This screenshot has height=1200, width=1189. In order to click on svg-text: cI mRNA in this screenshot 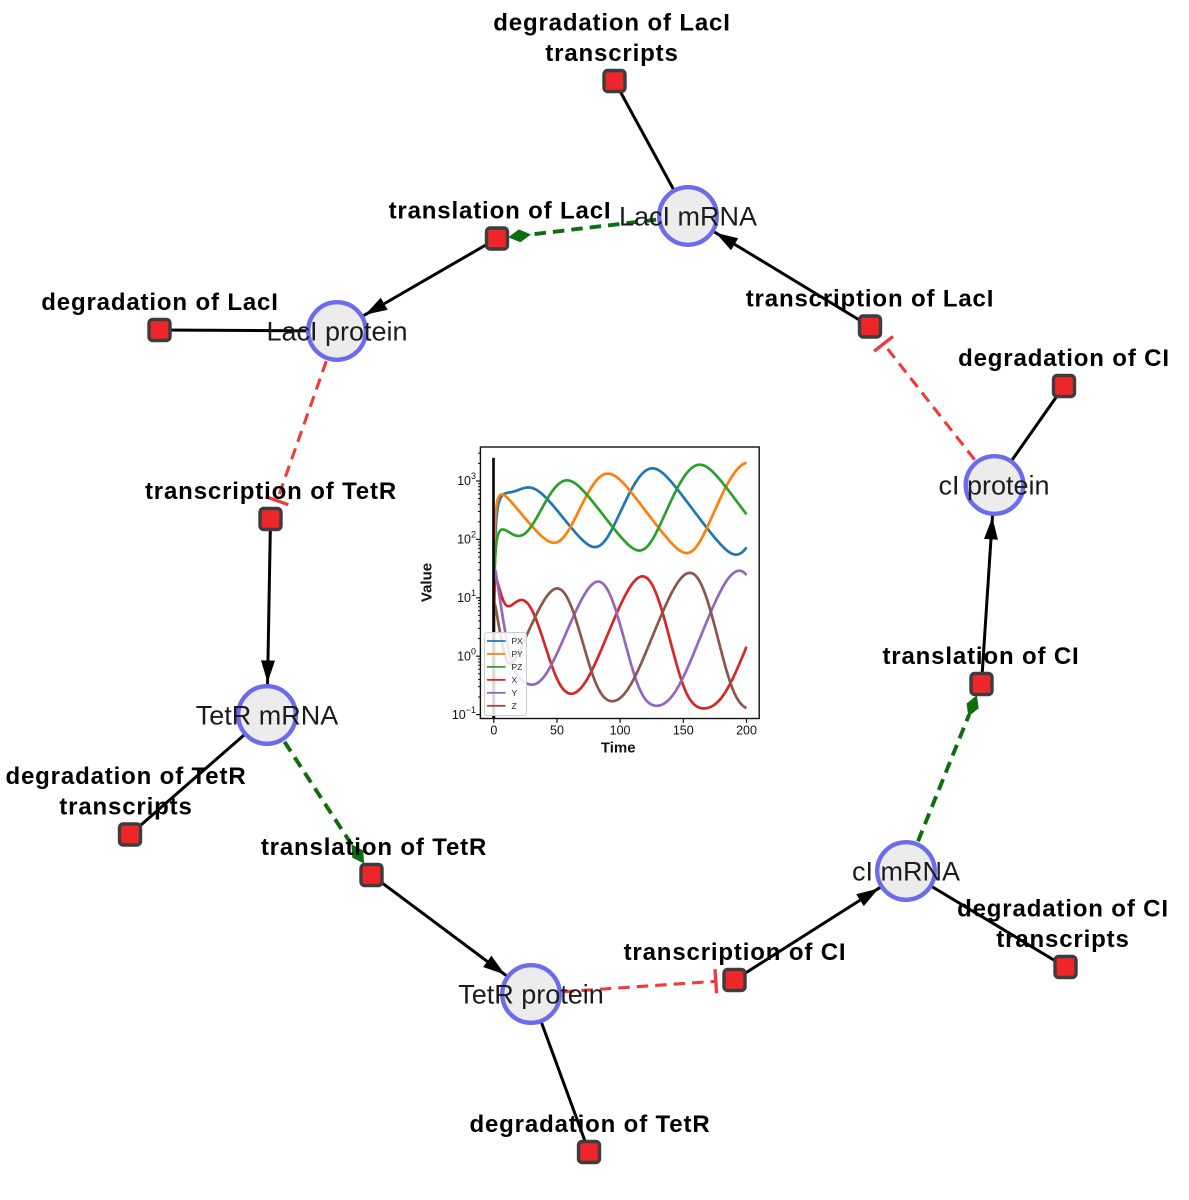, I will do `click(906, 872)`.